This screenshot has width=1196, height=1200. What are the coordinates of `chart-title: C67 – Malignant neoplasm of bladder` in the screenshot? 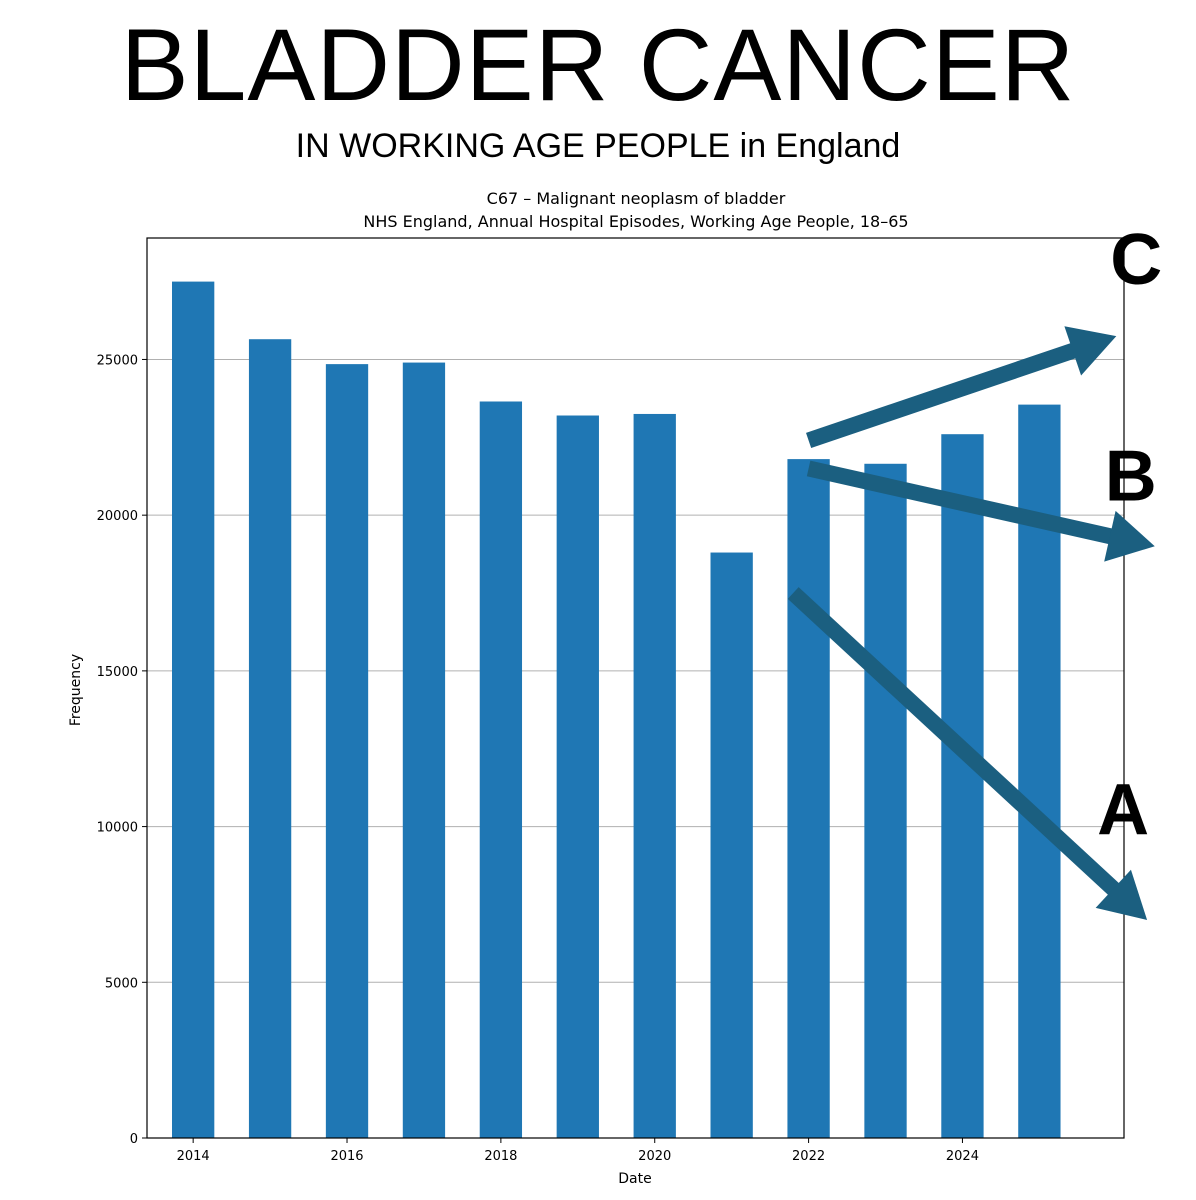 It's located at (636, 198).